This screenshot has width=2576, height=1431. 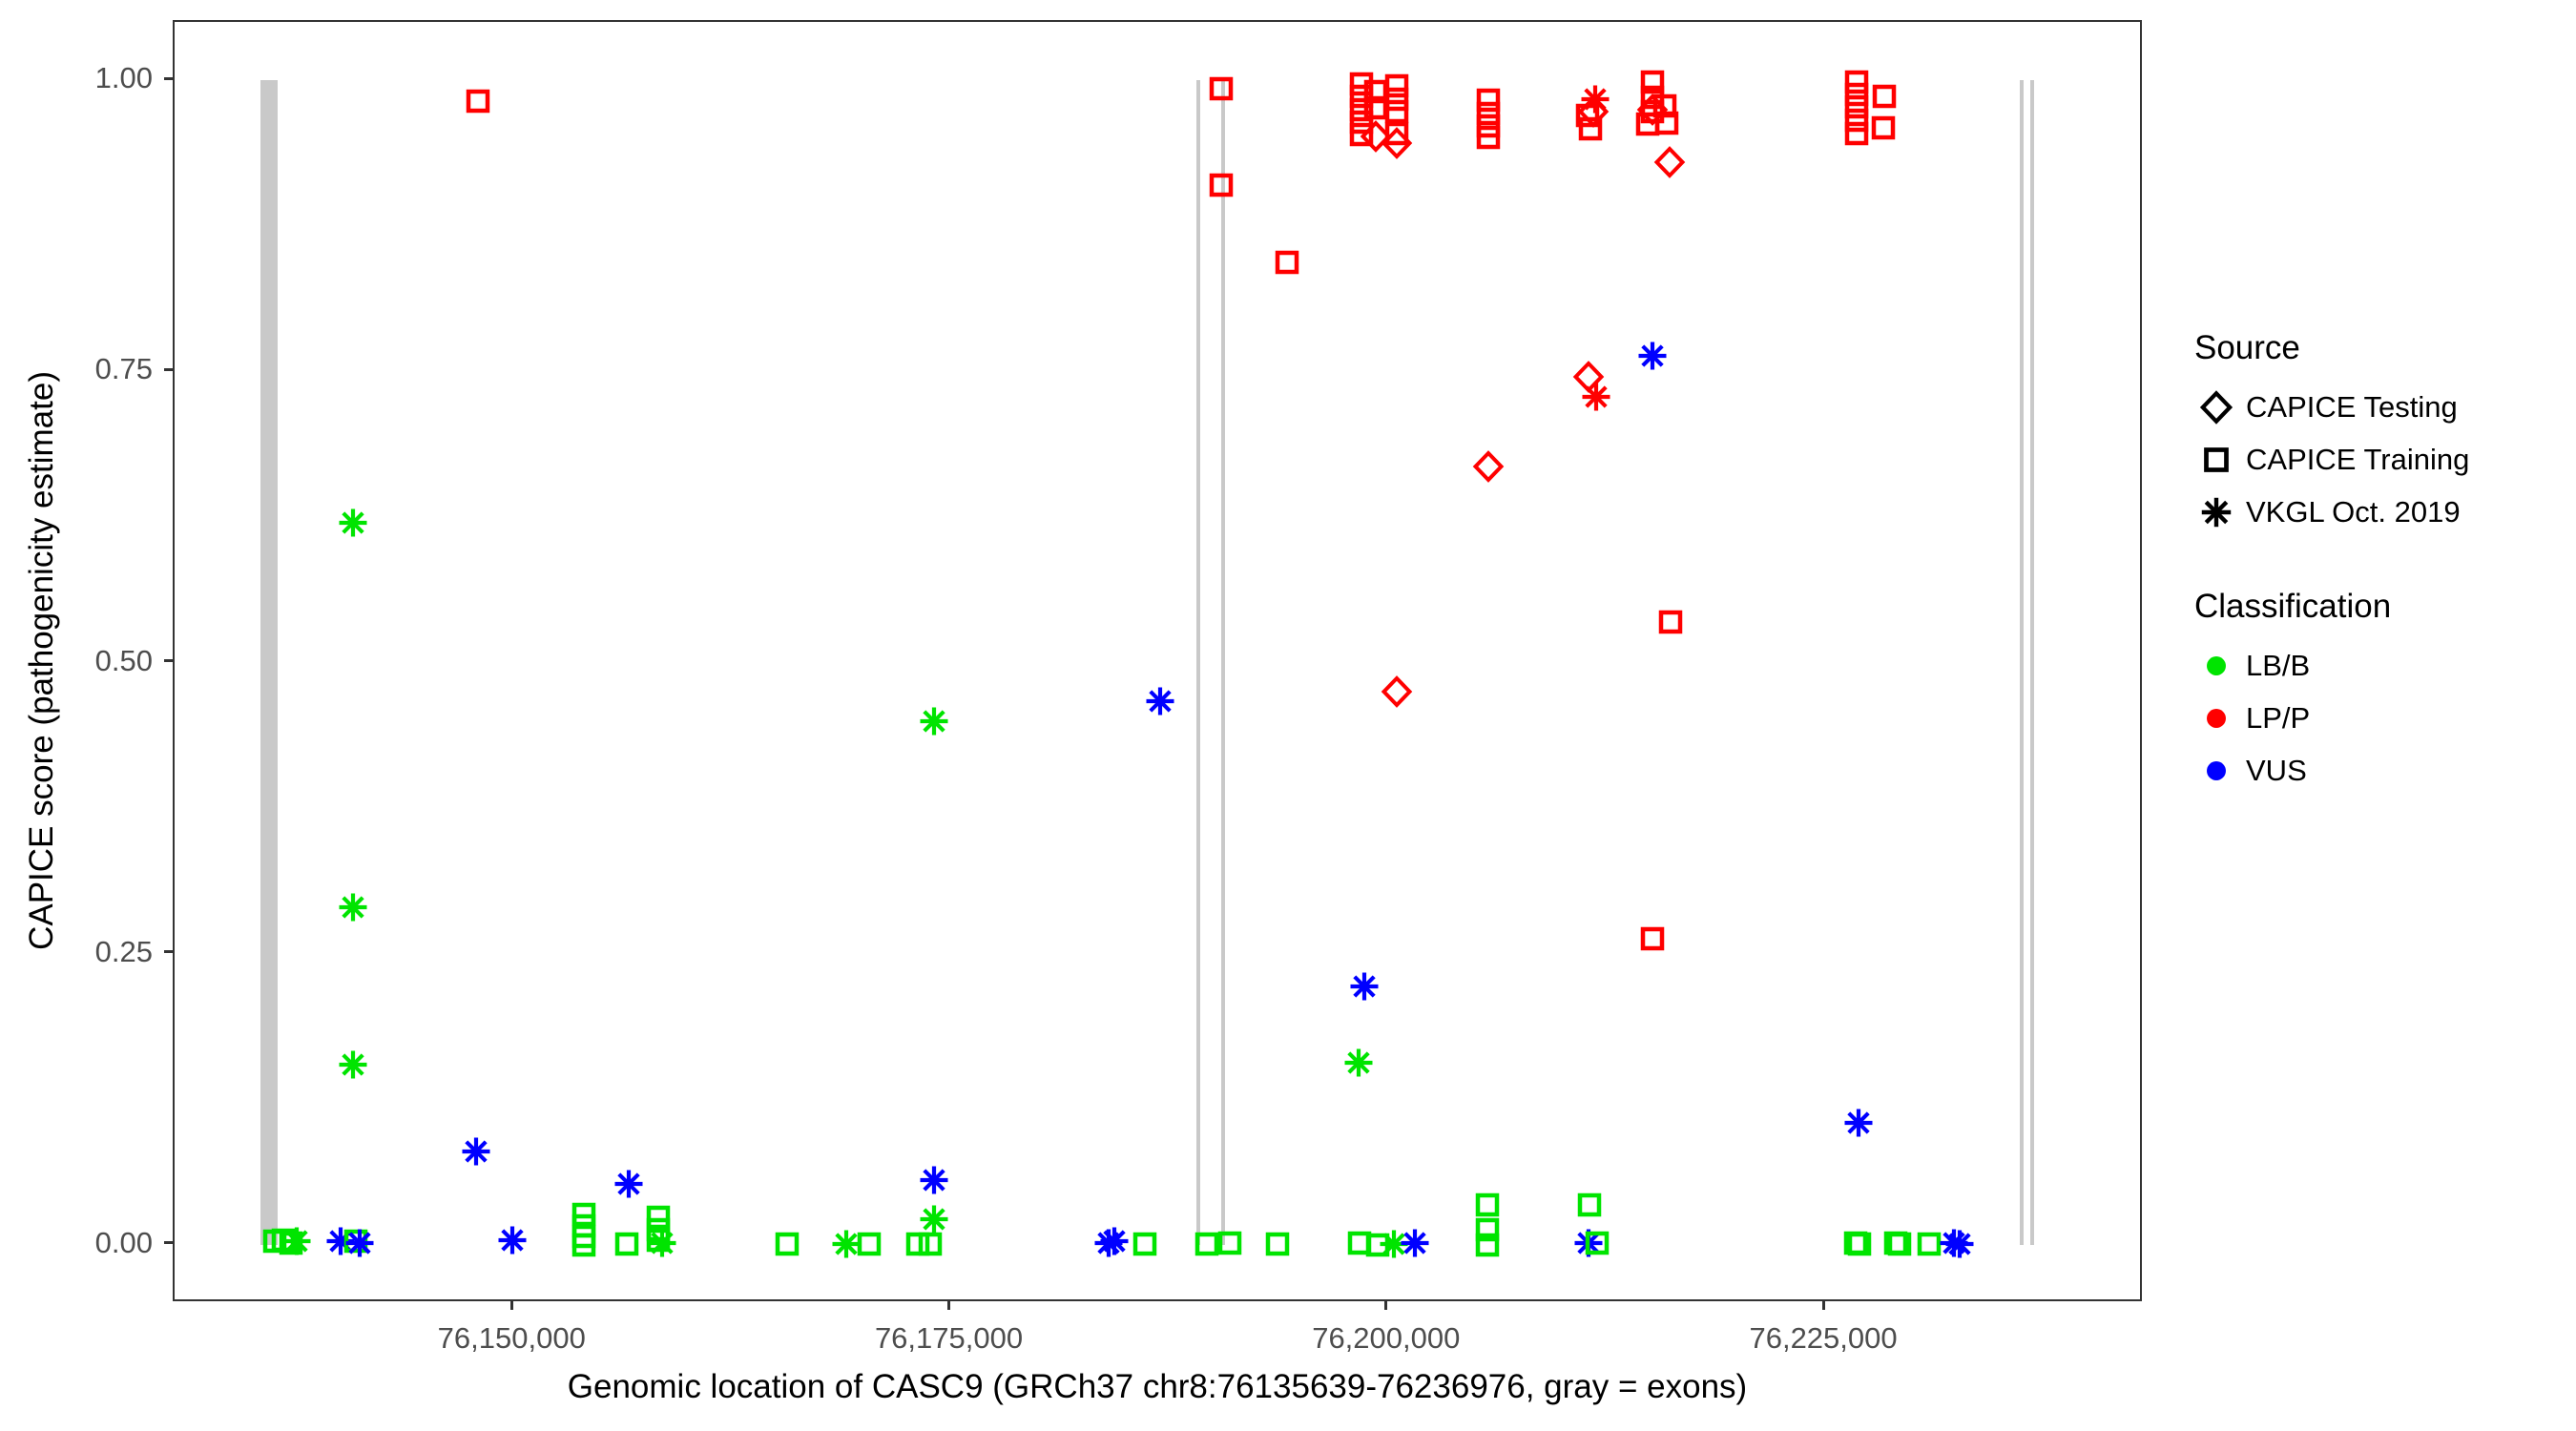 I want to click on y-tick-label: 0.25, so click(x=123, y=951).